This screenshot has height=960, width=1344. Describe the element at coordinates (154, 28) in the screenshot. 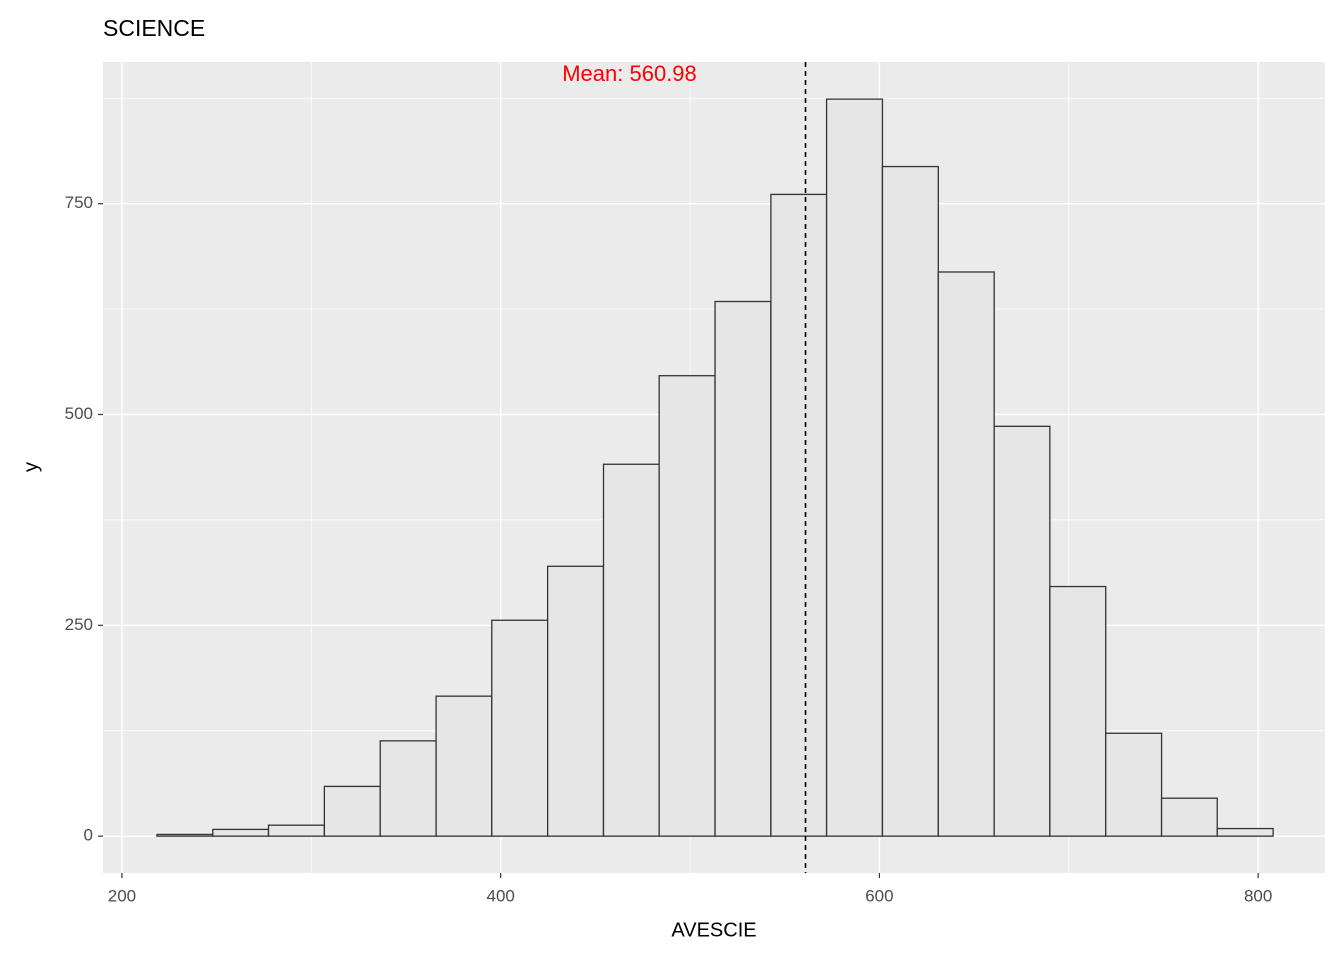

I see `chart-title: SCIENCE` at that location.